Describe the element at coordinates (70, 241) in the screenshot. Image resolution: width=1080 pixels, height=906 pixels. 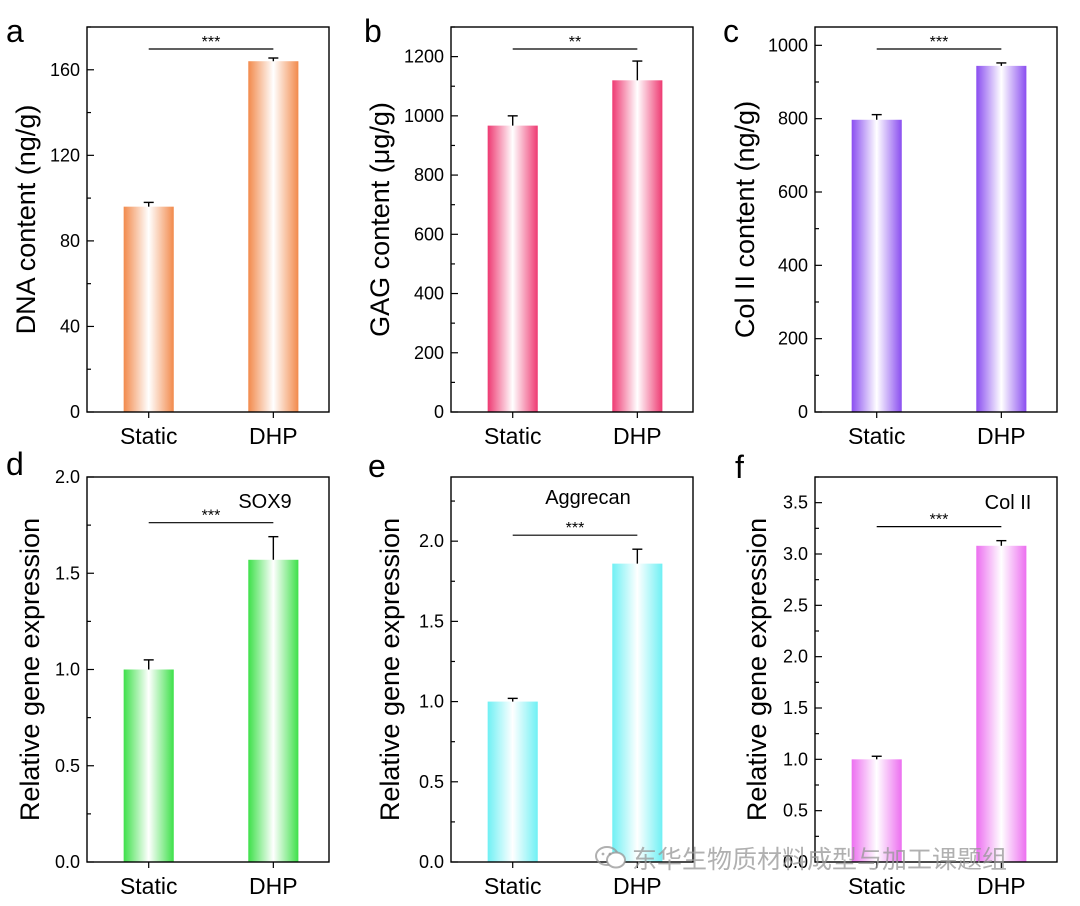
I see `y-tick-label: 80` at that location.